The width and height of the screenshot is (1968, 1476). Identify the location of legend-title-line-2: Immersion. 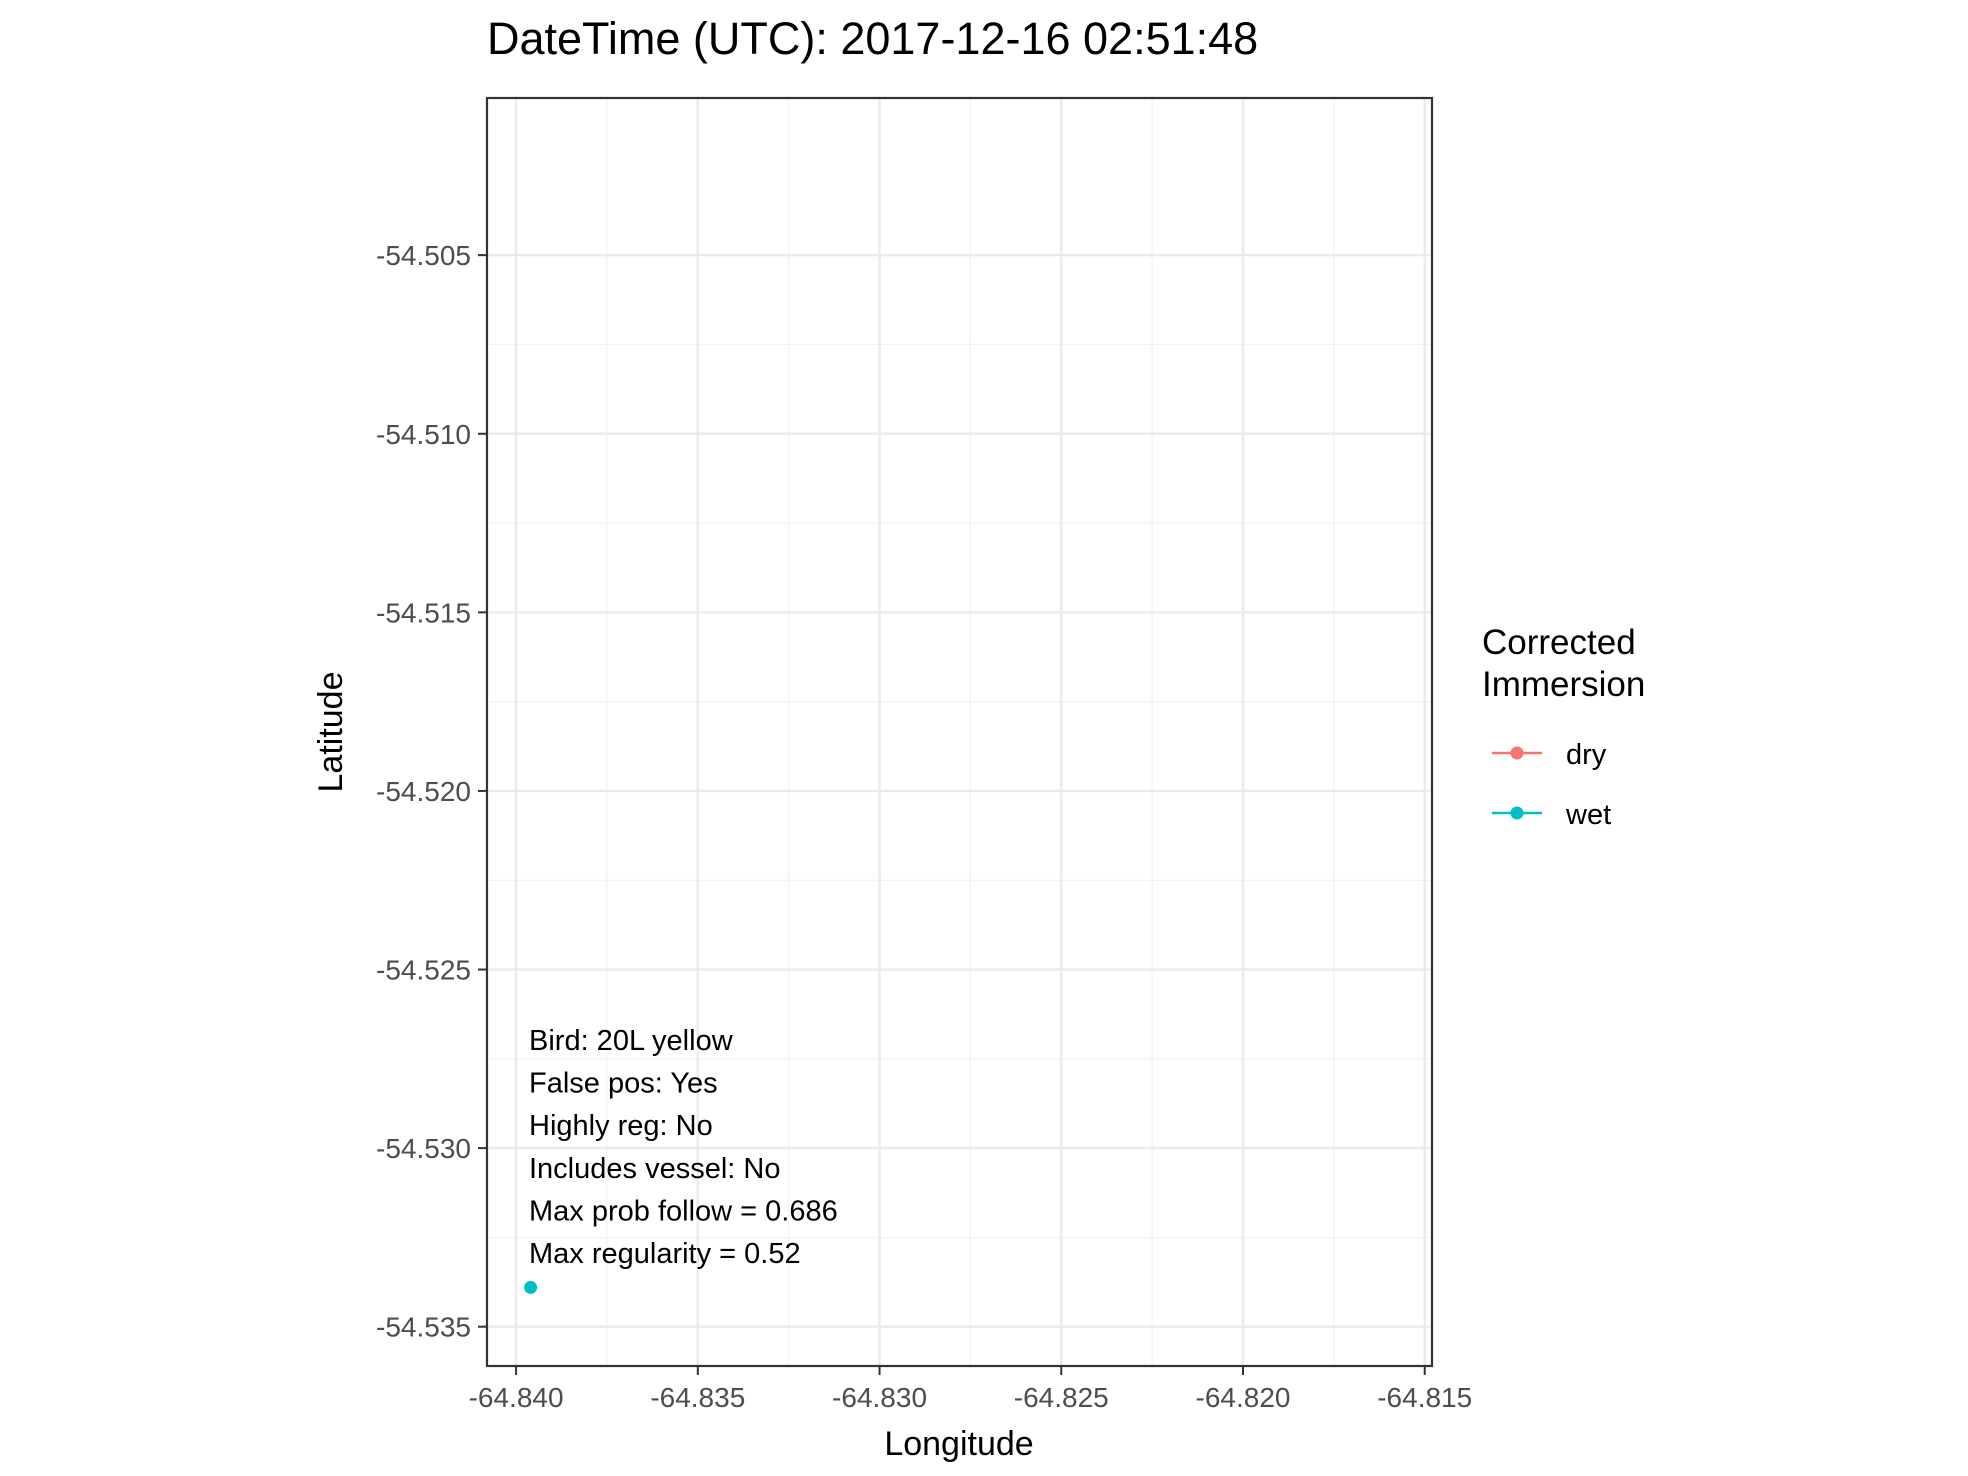
(1563, 684).